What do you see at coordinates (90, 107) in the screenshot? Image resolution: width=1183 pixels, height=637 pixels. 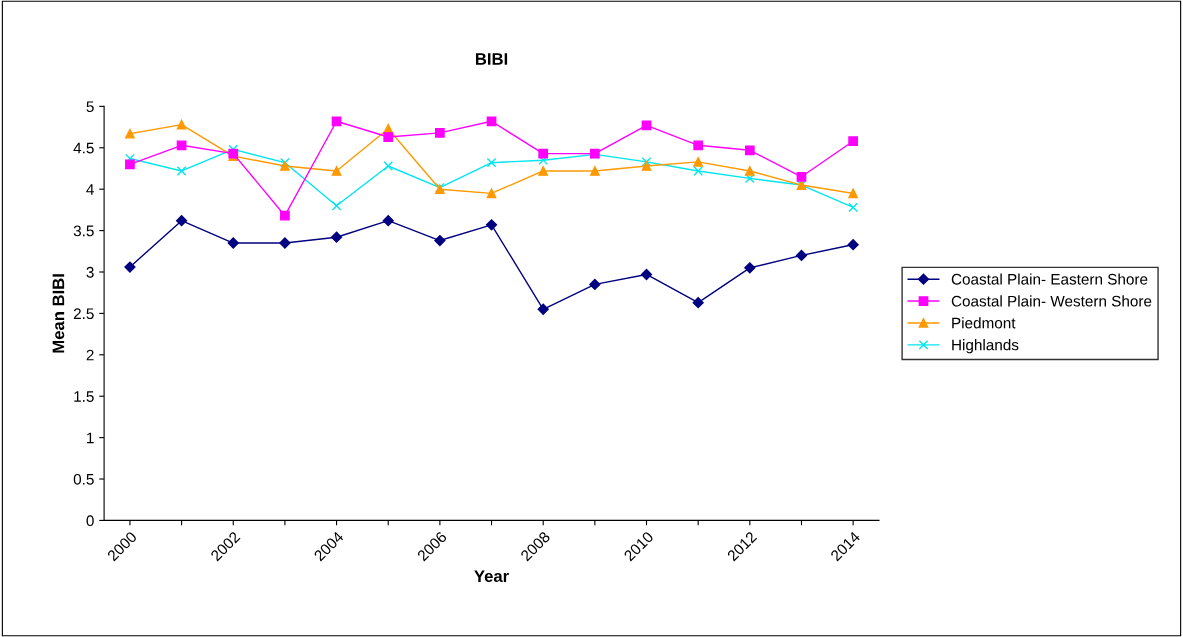 I see `y-tick-label: 5` at bounding box center [90, 107].